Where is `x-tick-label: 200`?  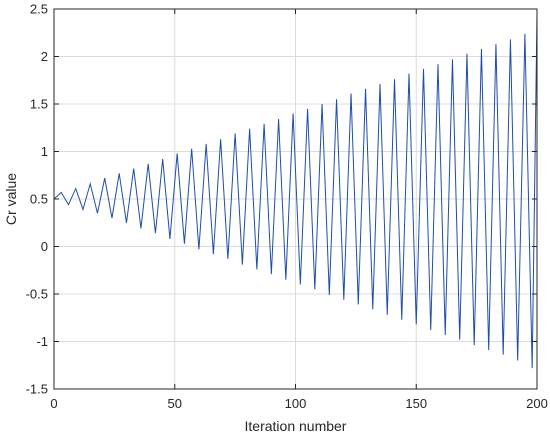
x-tick-label: 200 is located at coordinates (537, 403).